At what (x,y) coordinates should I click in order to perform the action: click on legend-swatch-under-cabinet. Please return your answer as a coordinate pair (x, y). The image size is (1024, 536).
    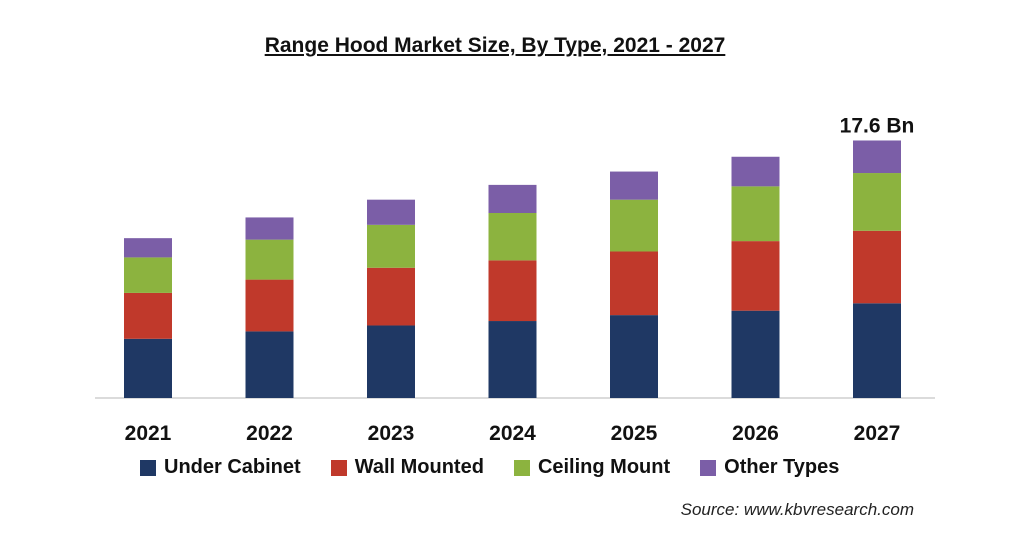
    Looking at the image, I should click on (148, 467).